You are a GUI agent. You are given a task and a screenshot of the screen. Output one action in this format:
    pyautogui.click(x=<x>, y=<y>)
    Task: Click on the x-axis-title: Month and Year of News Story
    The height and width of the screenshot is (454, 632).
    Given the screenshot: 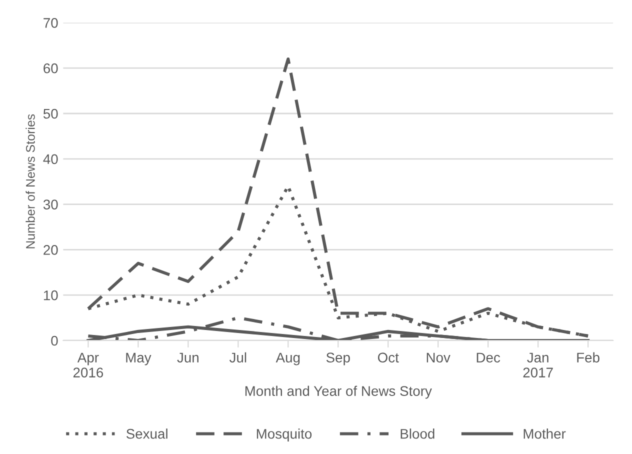 What is the action you would take?
    pyautogui.click(x=338, y=392)
    